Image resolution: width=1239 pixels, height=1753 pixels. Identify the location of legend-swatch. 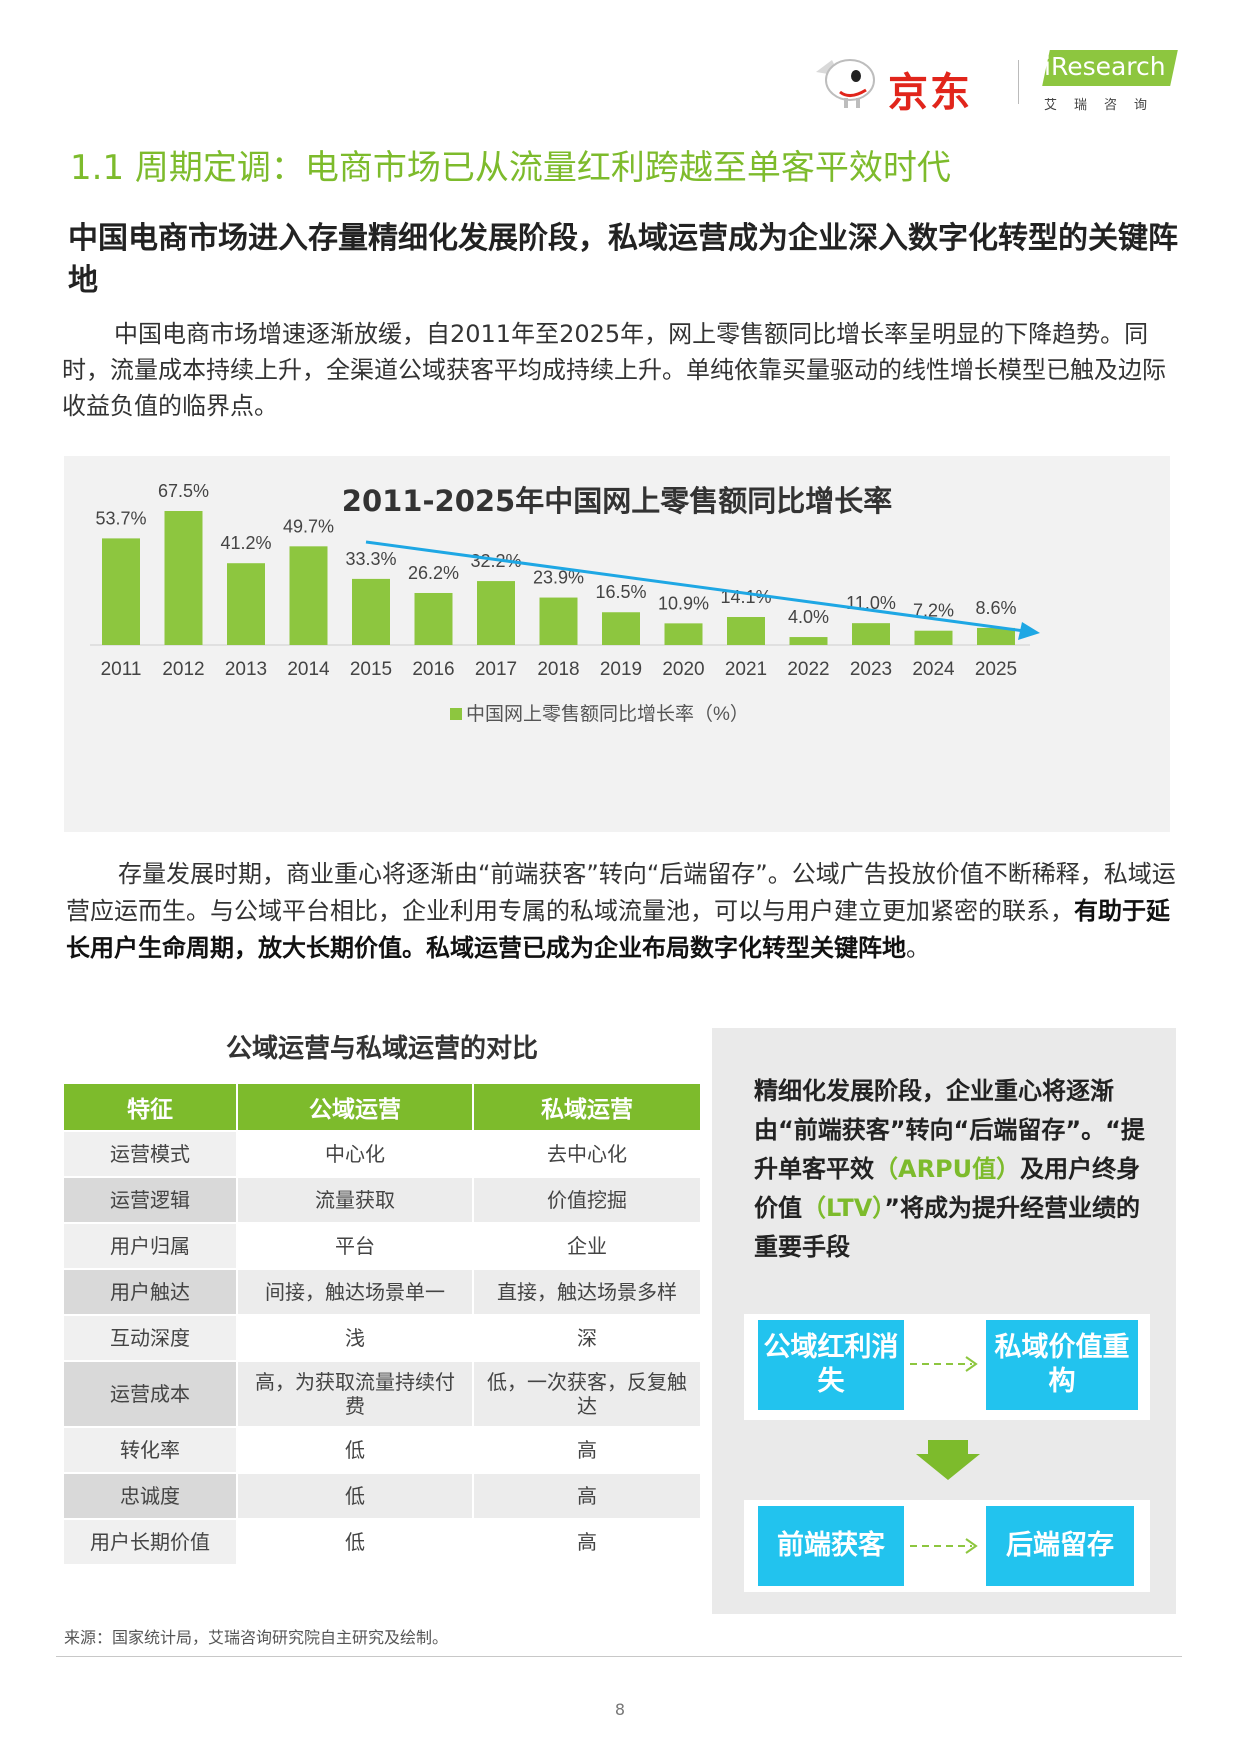
(456, 714).